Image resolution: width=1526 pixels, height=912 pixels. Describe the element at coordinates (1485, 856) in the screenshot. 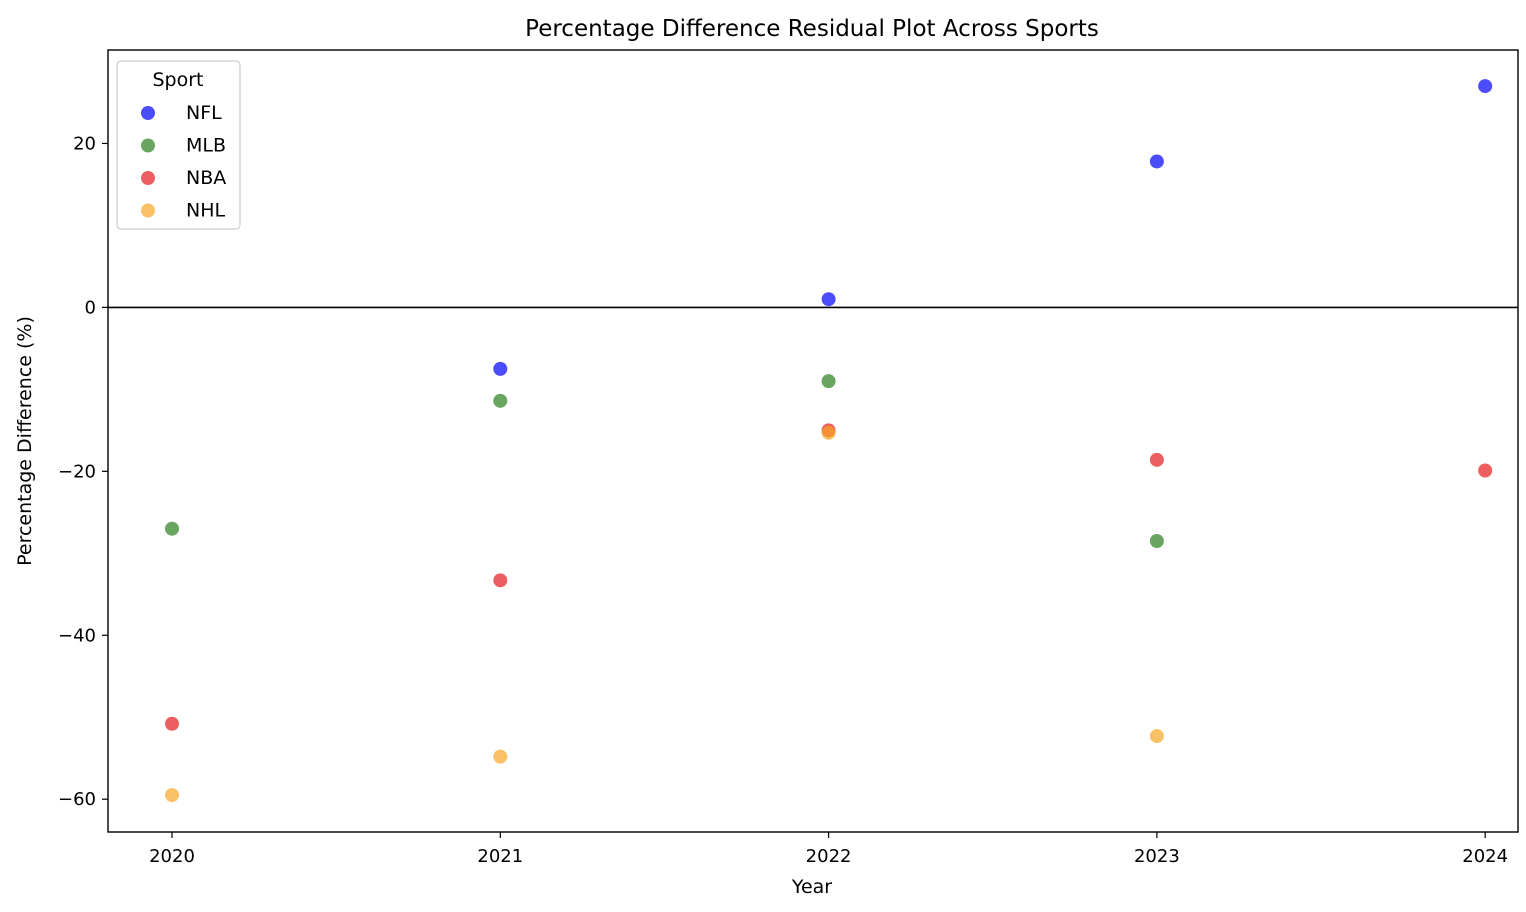

I see `x-tick-label: 2024` at that location.